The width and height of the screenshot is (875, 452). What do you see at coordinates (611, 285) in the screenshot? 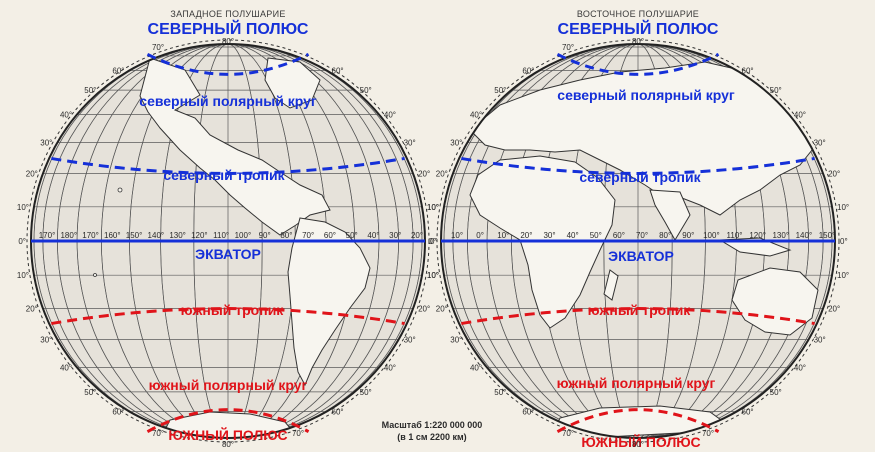
I see `madagascar-land` at bounding box center [611, 285].